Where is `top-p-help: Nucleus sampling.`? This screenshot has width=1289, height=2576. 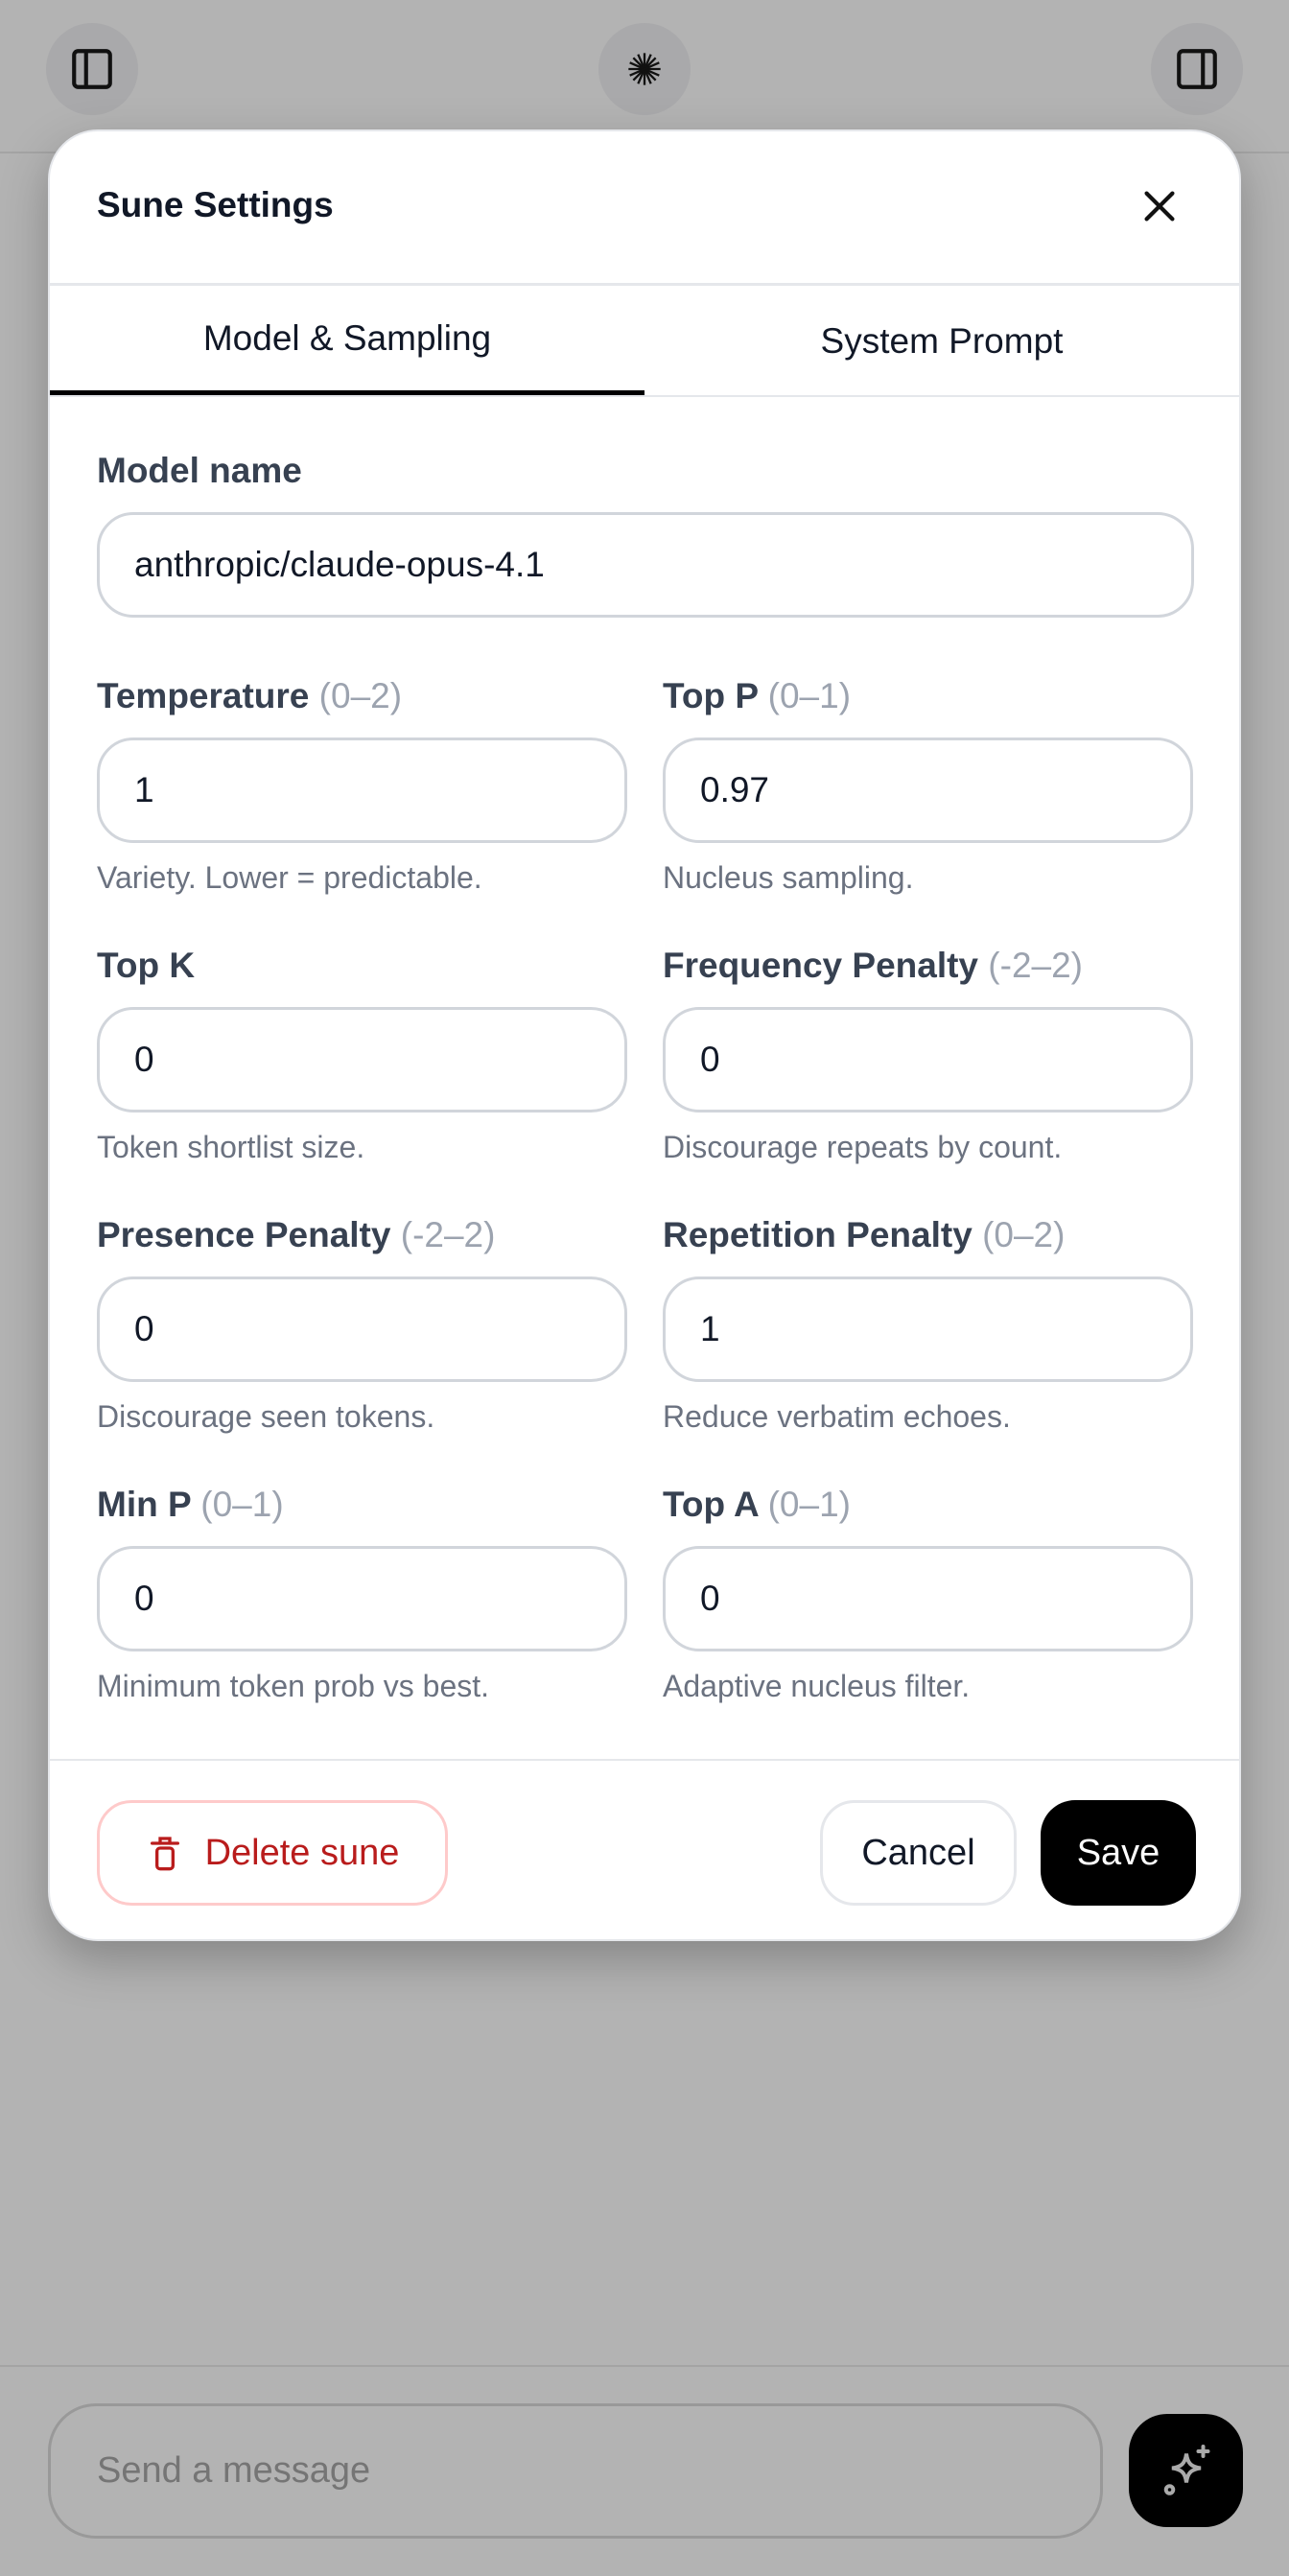
top-p-help: Nucleus sampling. is located at coordinates (788, 877).